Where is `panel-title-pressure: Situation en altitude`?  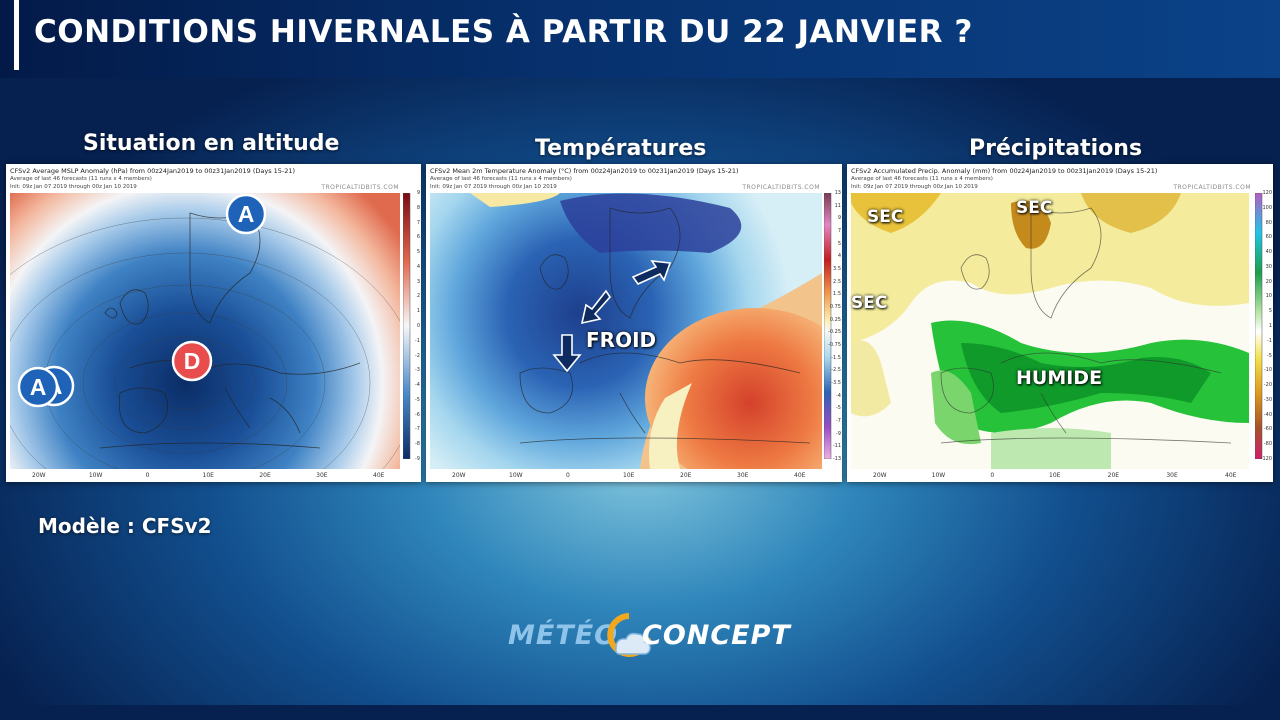
panel-title-pressure: Situation en altitude is located at coordinates (211, 143).